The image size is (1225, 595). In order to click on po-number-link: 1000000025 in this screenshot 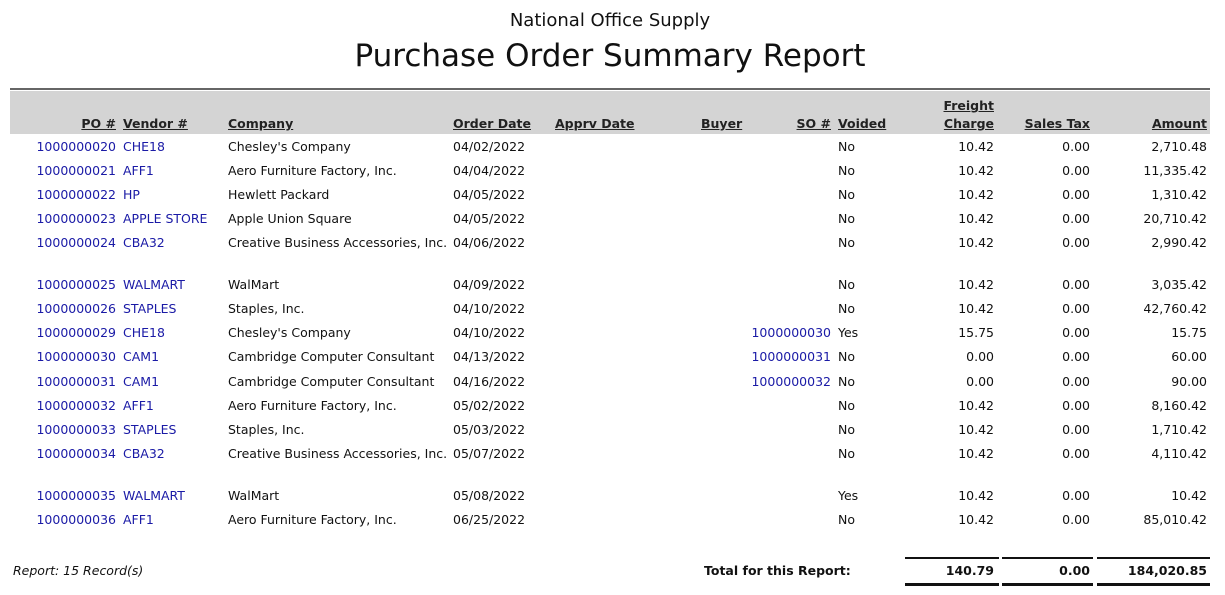, I will do `click(76, 284)`.